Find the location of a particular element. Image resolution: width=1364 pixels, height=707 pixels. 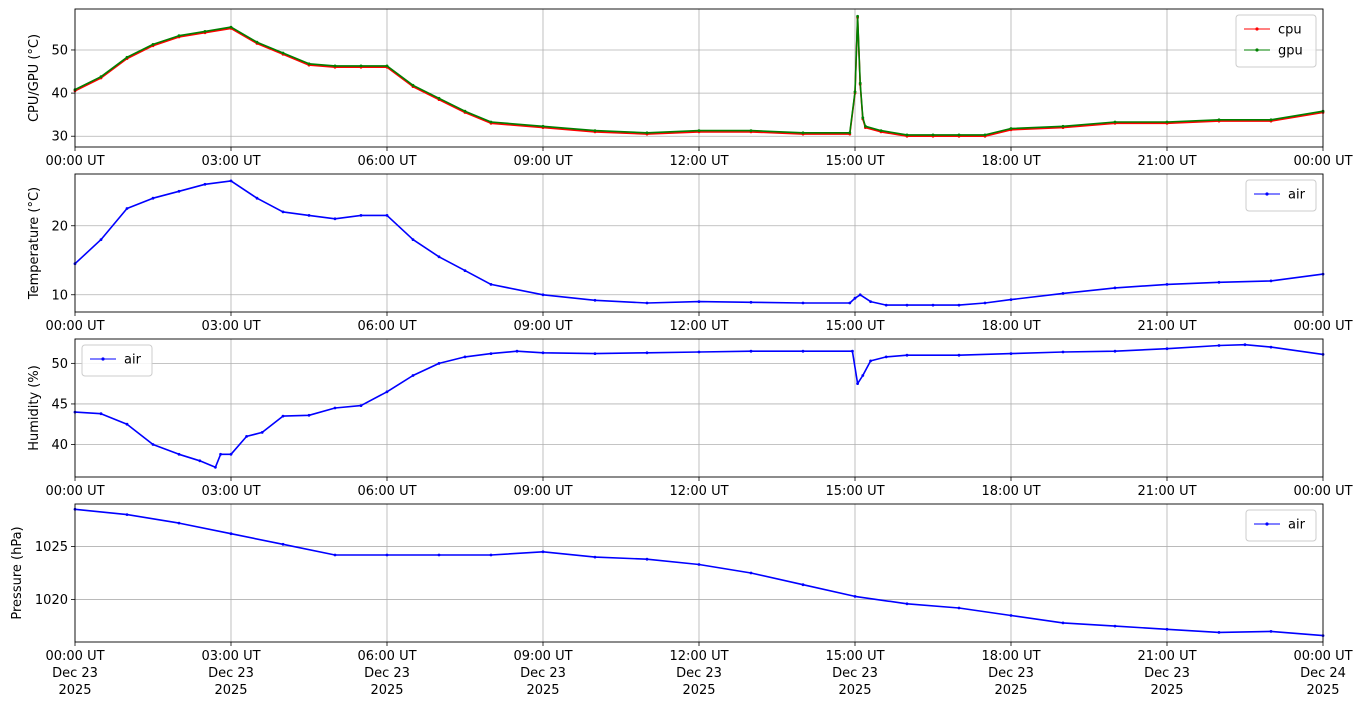

x-tick-label: 00:00 UT Dec 24 2025 is located at coordinates (1322, 673).